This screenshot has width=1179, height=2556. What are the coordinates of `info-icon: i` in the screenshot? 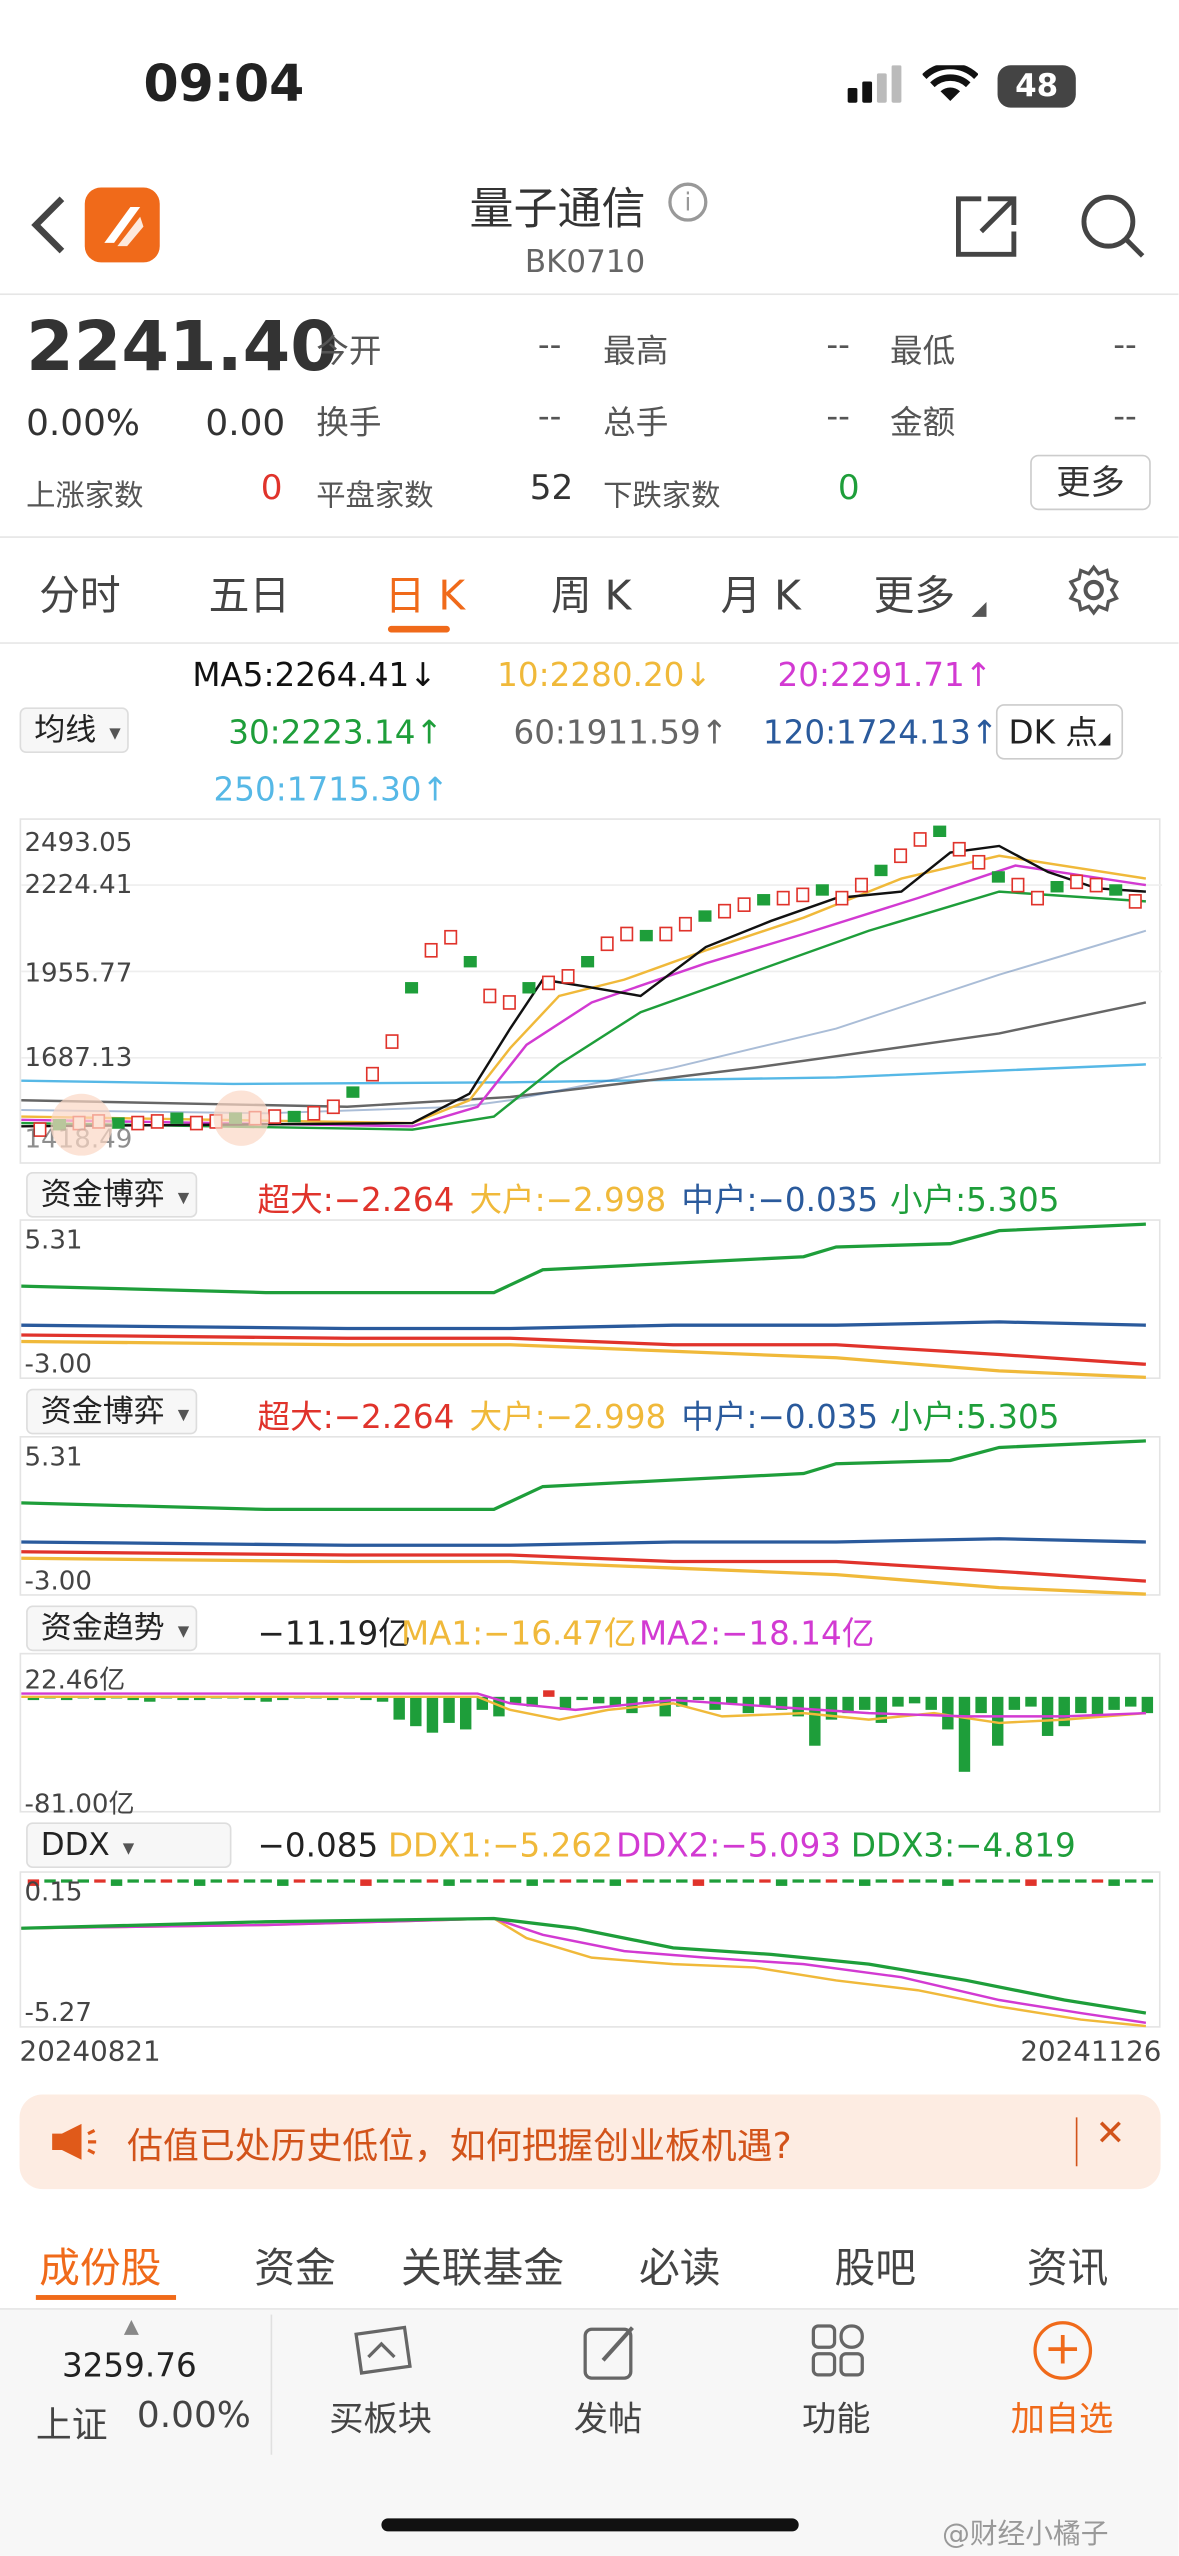 It's located at (688, 202).